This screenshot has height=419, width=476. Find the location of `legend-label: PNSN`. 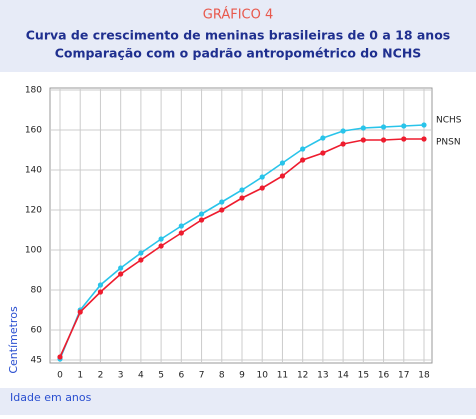

legend-label: PNSN is located at coordinates (448, 143).